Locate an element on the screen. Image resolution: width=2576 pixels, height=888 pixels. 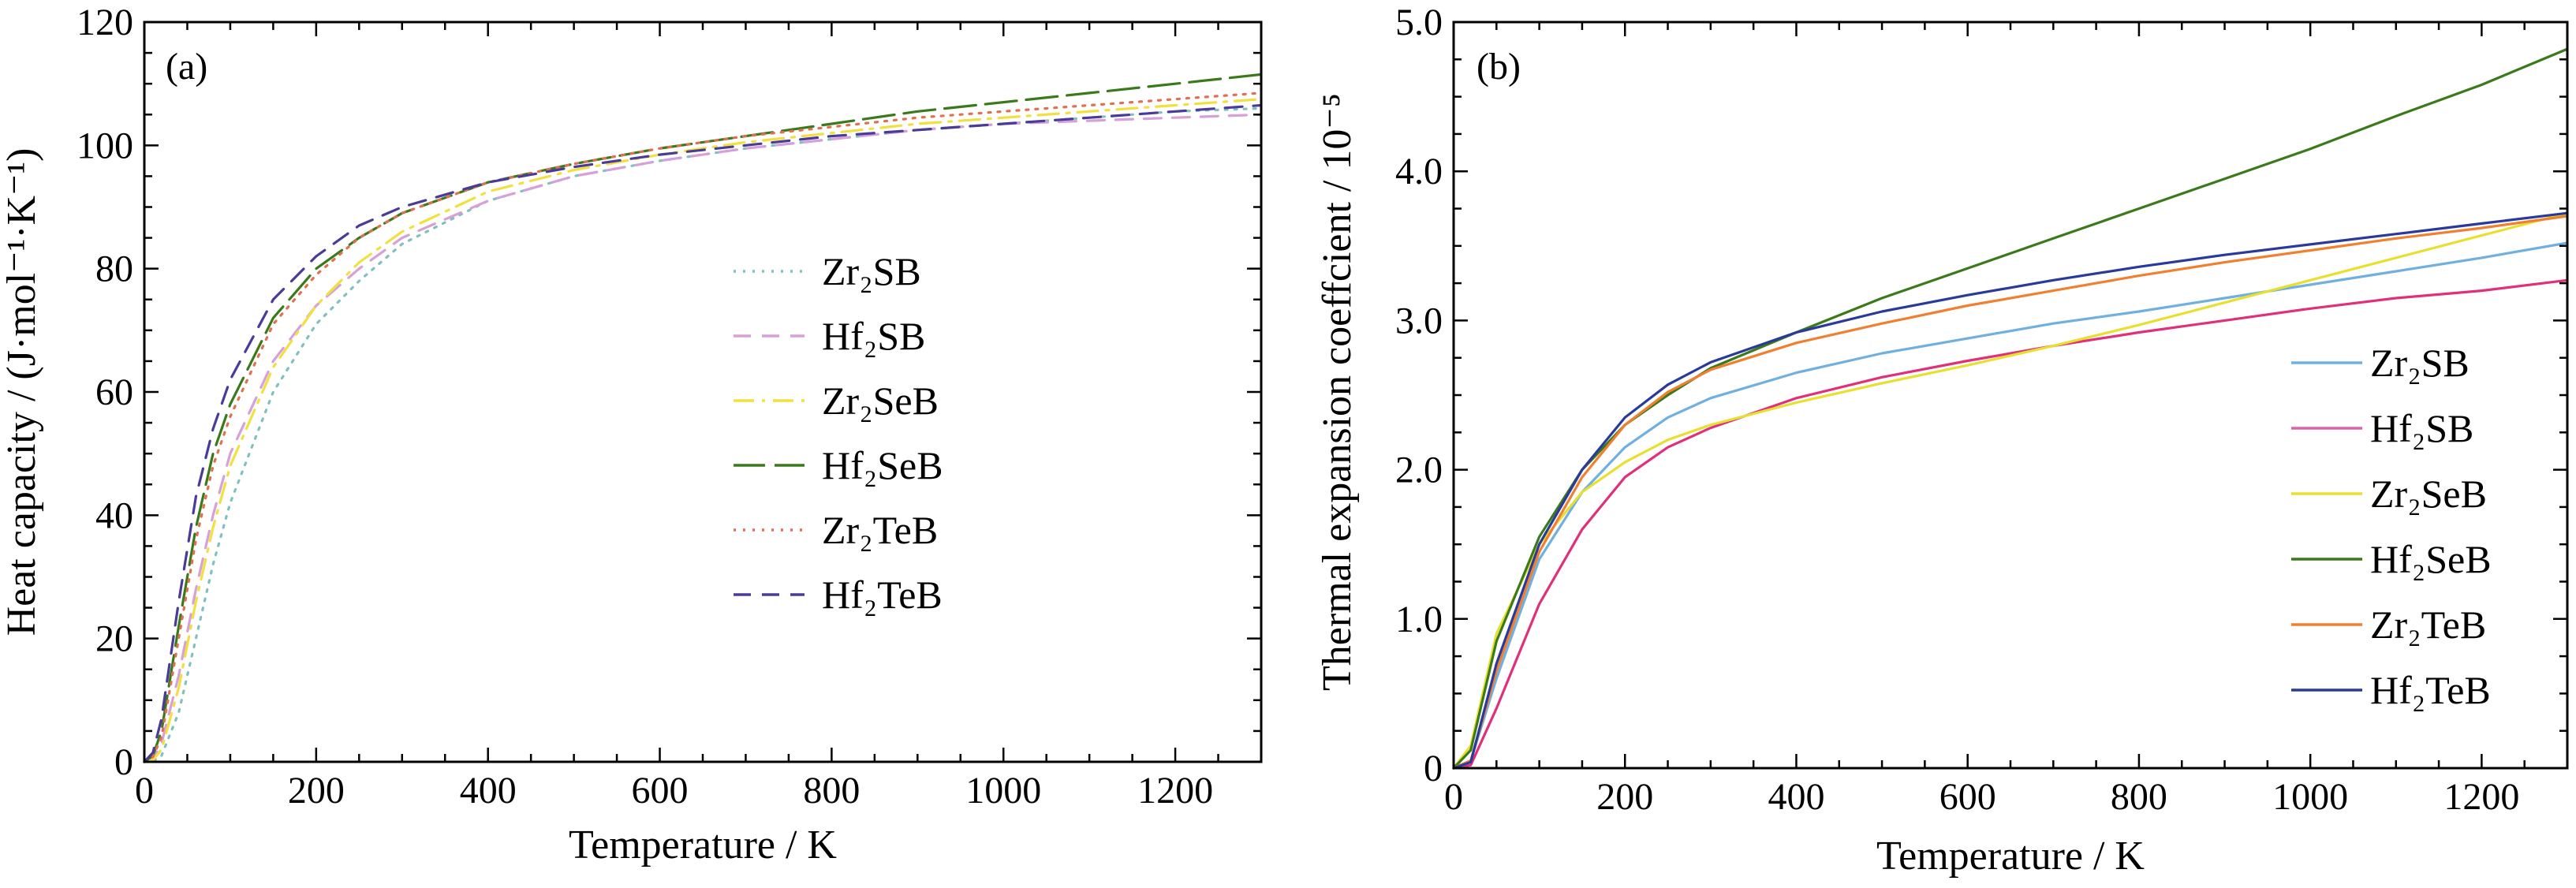
y-tick-label: 120 is located at coordinates (105, 22).